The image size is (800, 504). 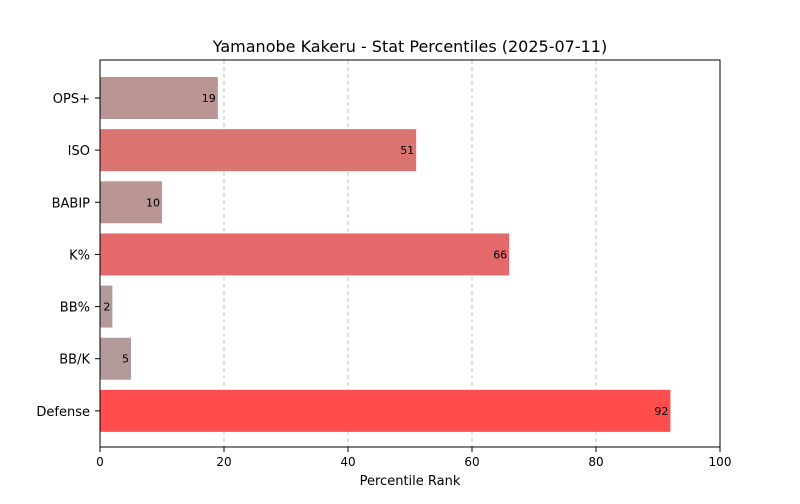 I want to click on x-axis: 0 20 40 60 80 100, so click(x=413, y=458).